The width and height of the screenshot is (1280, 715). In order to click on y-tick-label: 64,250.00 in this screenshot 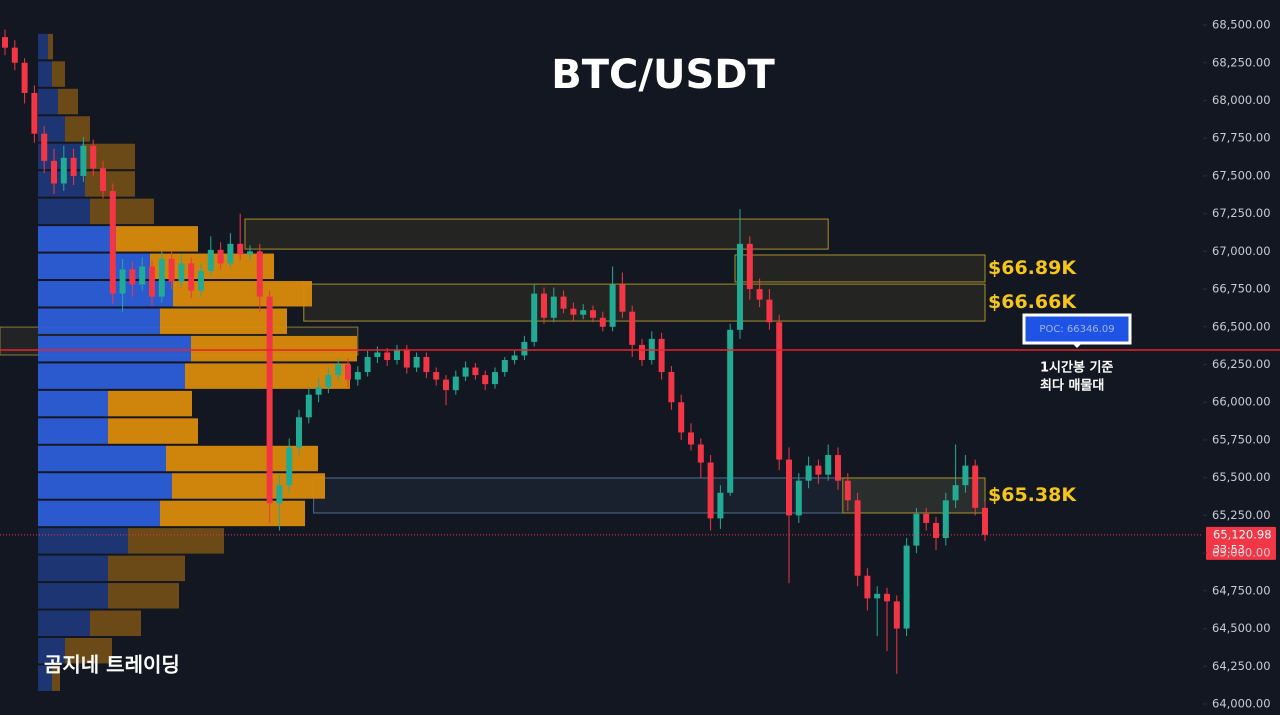, I will do `click(1241, 666)`.